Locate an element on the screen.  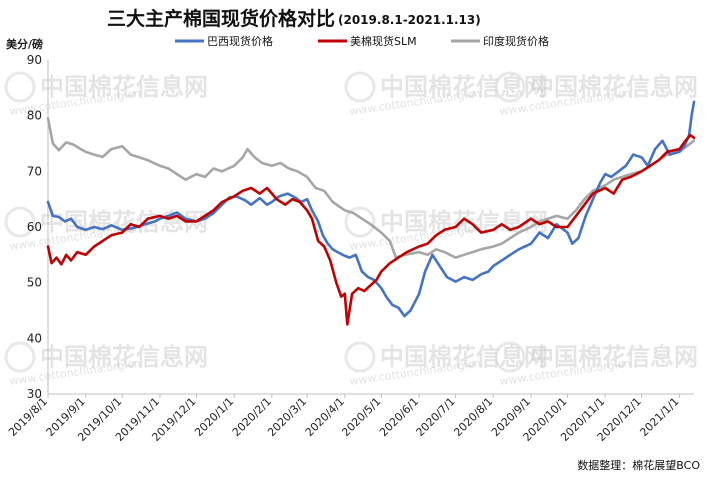
legend-label-us: 美棉现货SLM is located at coordinates (383, 41).